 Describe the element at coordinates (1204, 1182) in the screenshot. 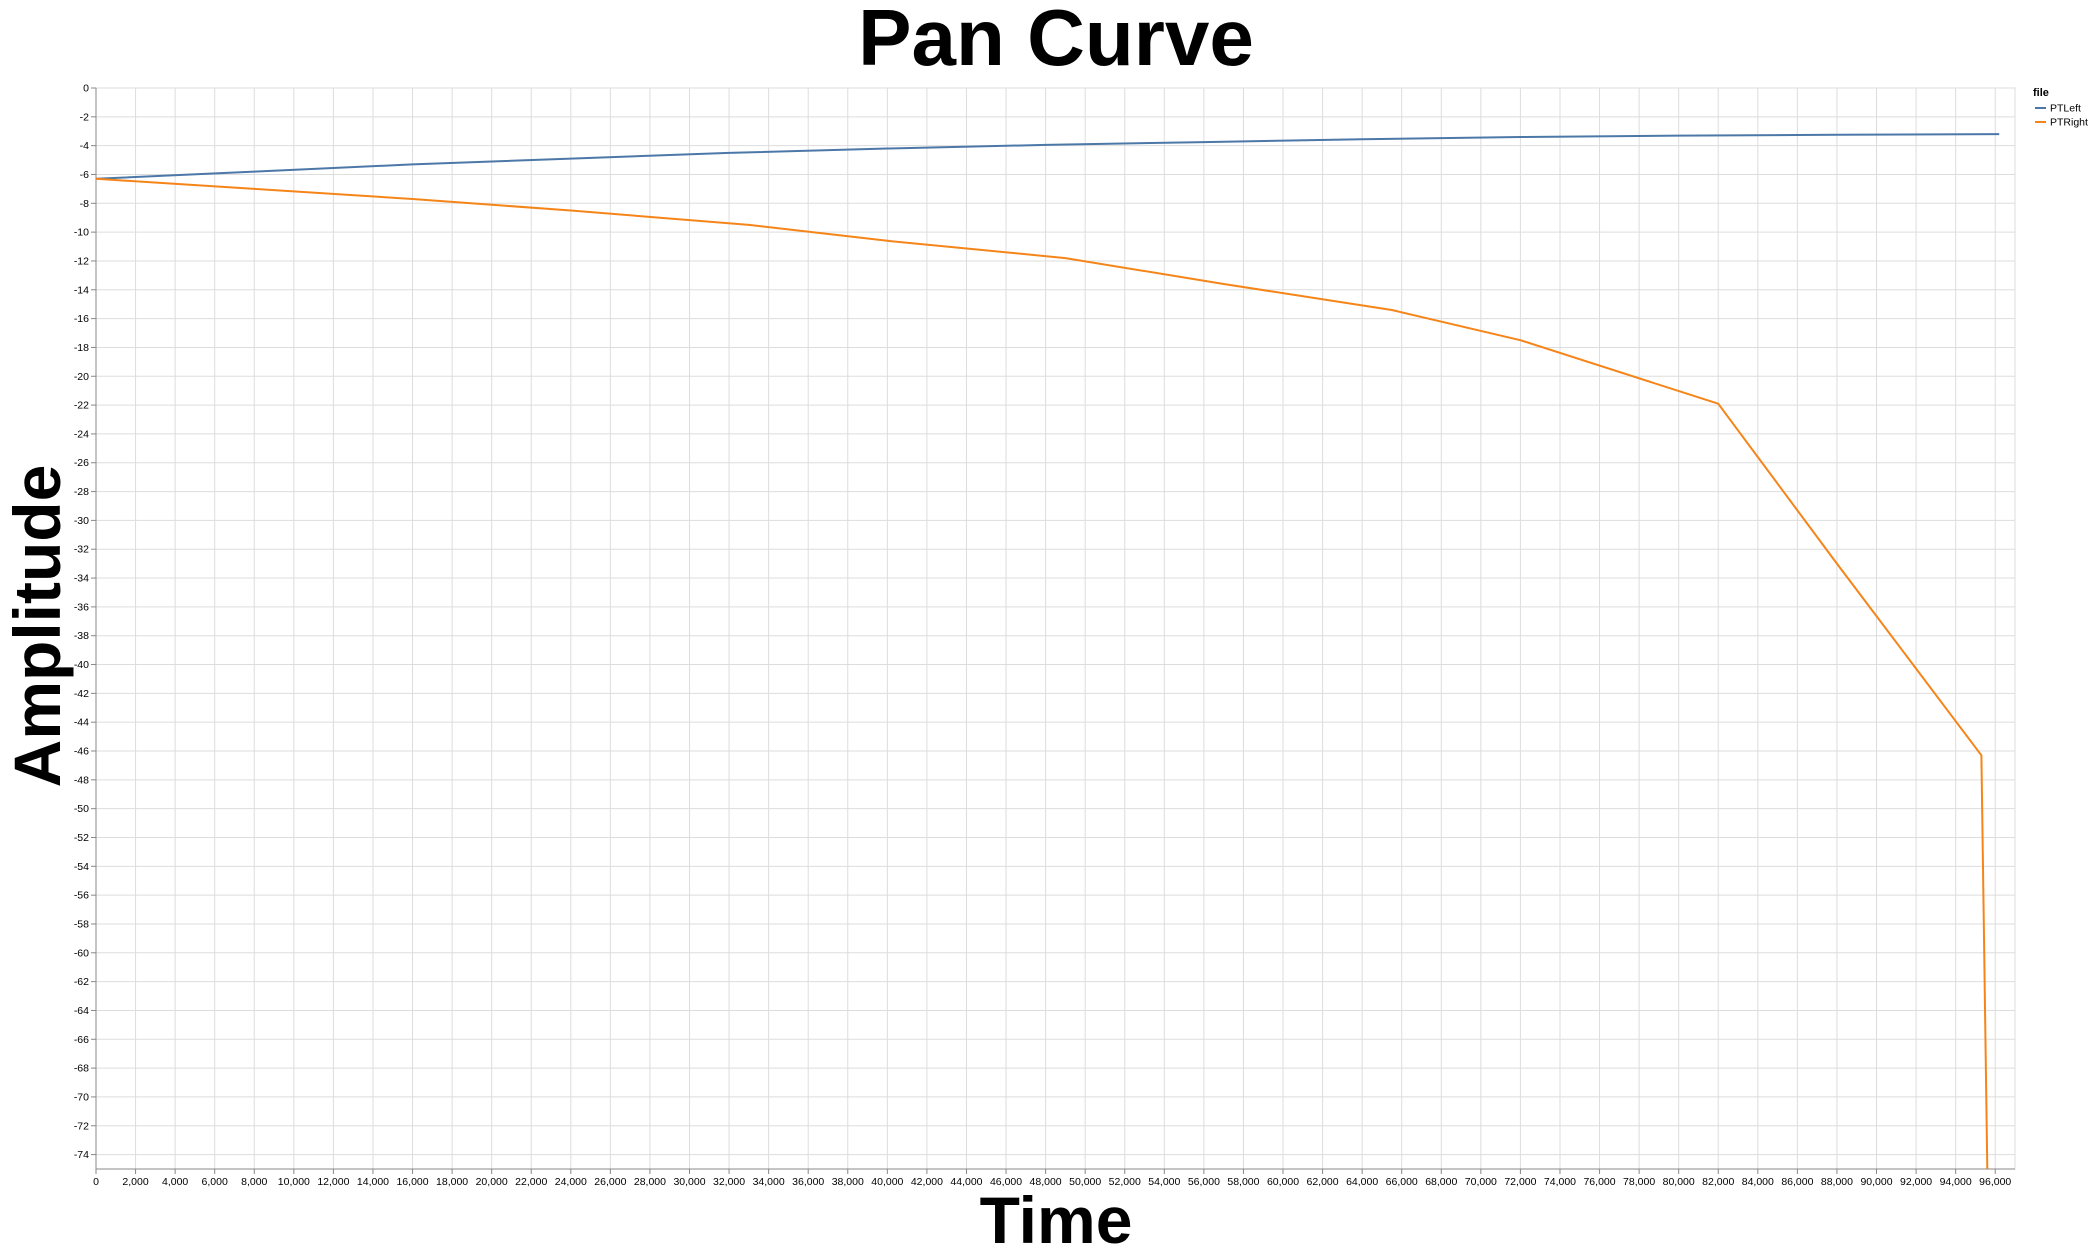

I see `x-tick-label: 56,000` at that location.